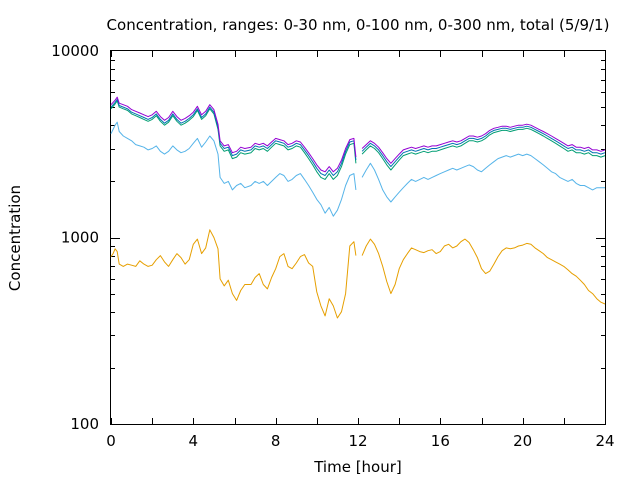 This screenshot has height=480, width=640. I want to click on x-tick-label: 8, so click(276, 441).